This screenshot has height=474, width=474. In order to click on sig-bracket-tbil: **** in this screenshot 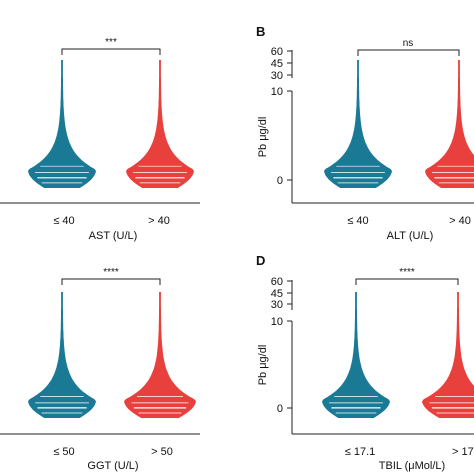, I will do `click(407, 276)`.